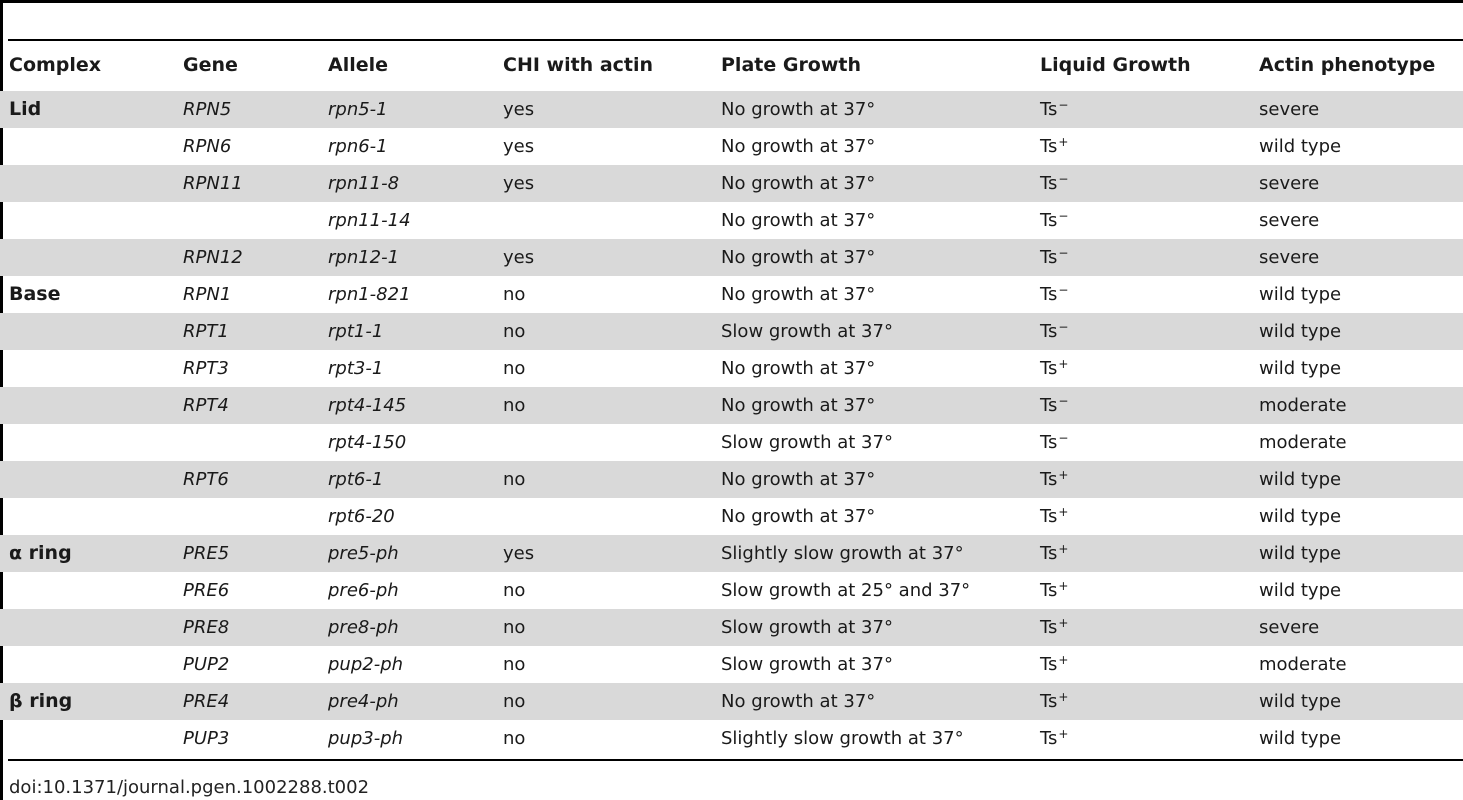  Describe the element at coordinates (364, 183) in the screenshot. I see `cell-allele: rpn11-8` at that location.